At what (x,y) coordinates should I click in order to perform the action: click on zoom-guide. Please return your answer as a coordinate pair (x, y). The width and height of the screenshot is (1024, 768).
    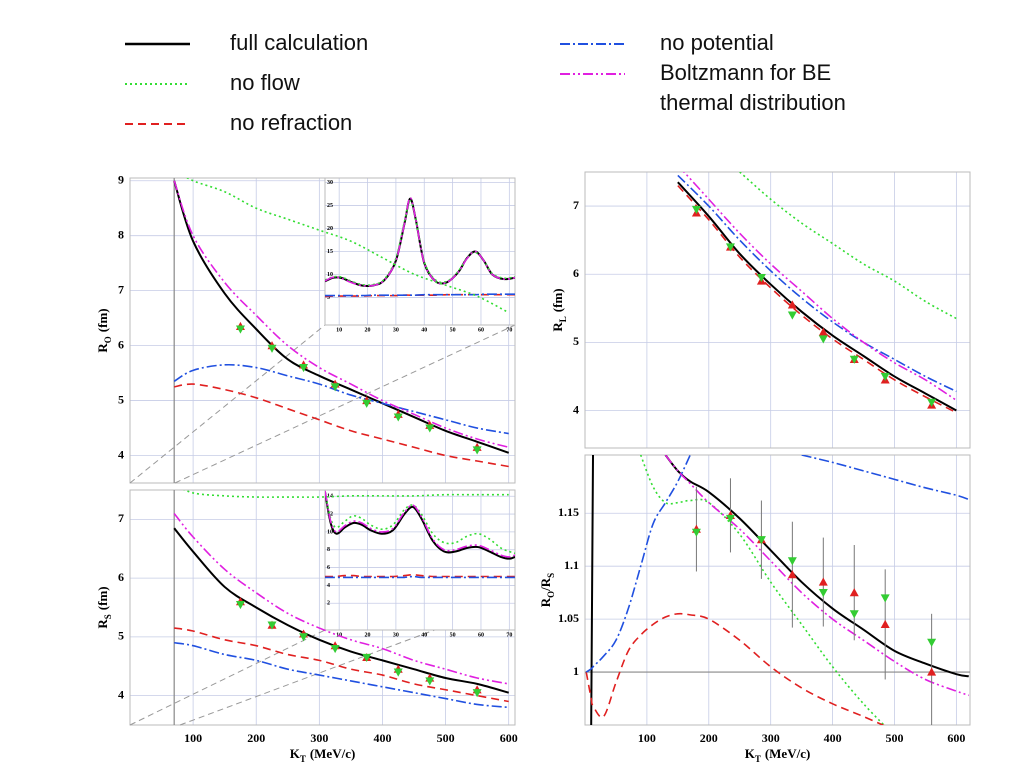
    Looking at the image, I should click on (227, 677).